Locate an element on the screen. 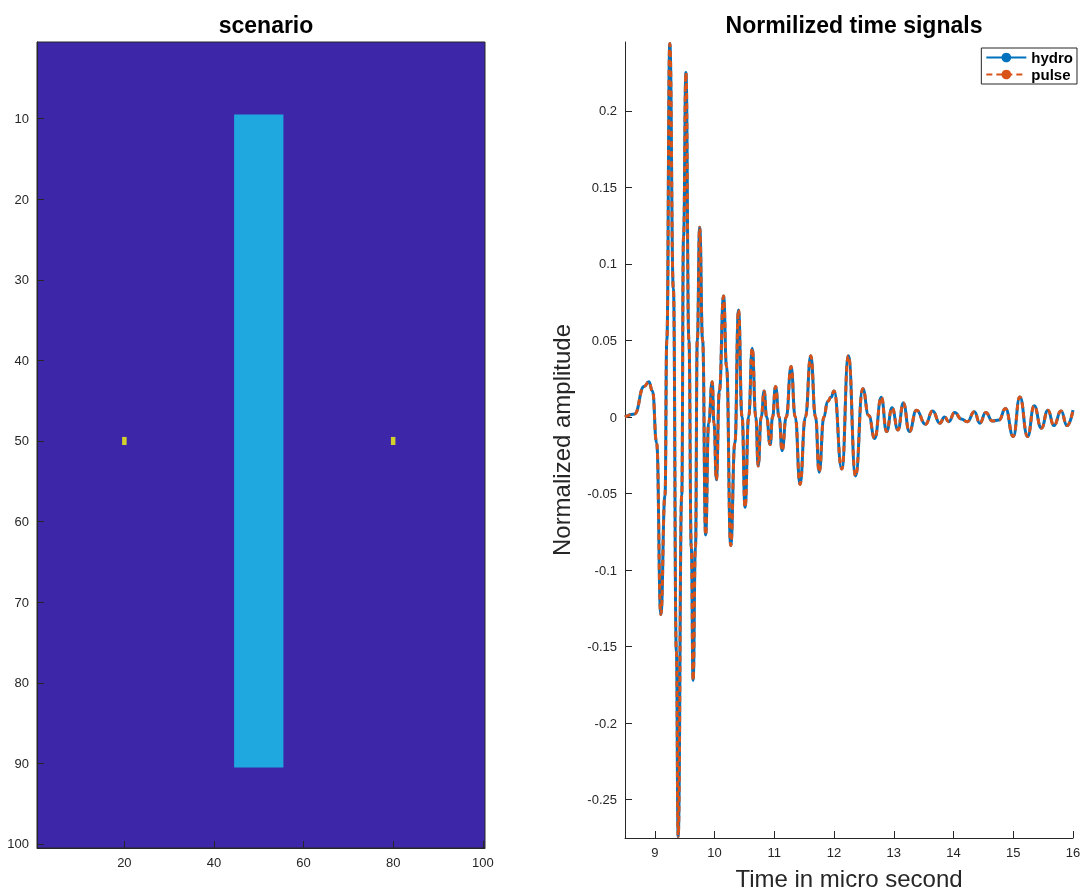  x-tick-label: 14 is located at coordinates (953, 852).